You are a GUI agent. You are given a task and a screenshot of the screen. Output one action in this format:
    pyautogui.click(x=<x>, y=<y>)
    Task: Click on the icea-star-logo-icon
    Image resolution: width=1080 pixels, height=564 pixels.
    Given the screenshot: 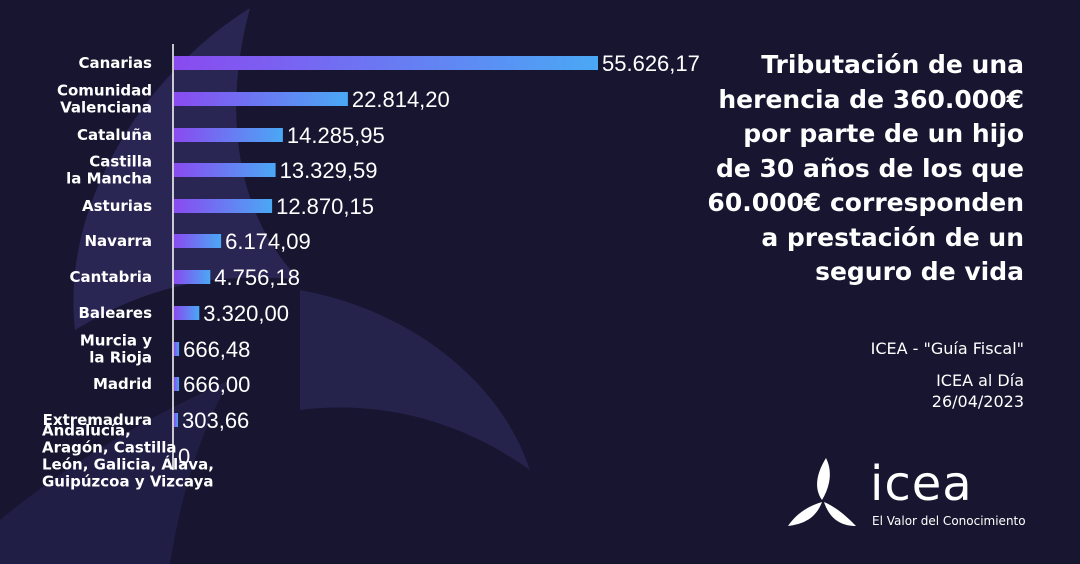 What is the action you would take?
    pyautogui.click(x=822, y=492)
    